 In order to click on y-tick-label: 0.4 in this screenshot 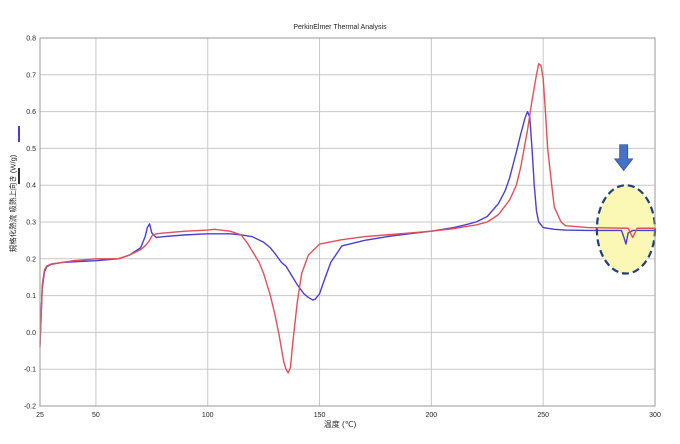, I will do `click(31, 186)`.